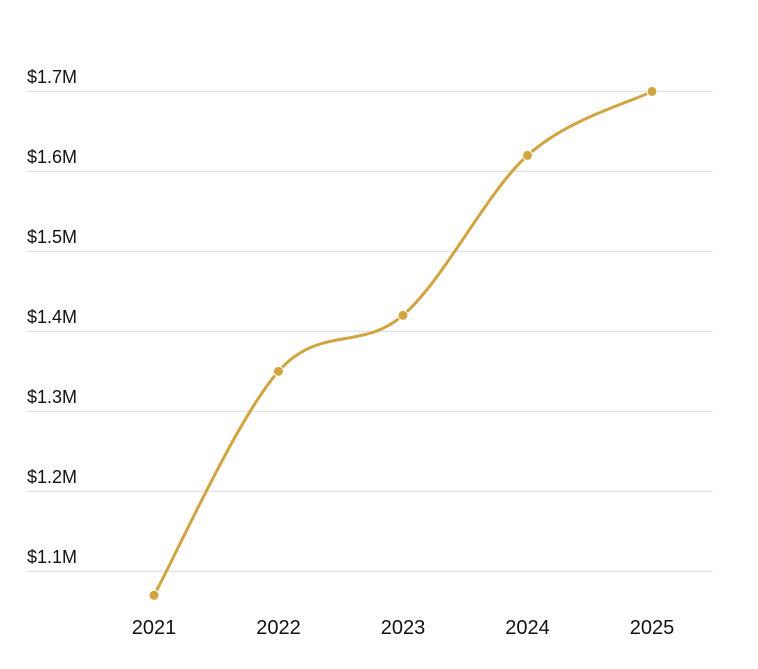  What do you see at coordinates (527, 628) in the screenshot?
I see `x-axis-tick-label: 2024` at bounding box center [527, 628].